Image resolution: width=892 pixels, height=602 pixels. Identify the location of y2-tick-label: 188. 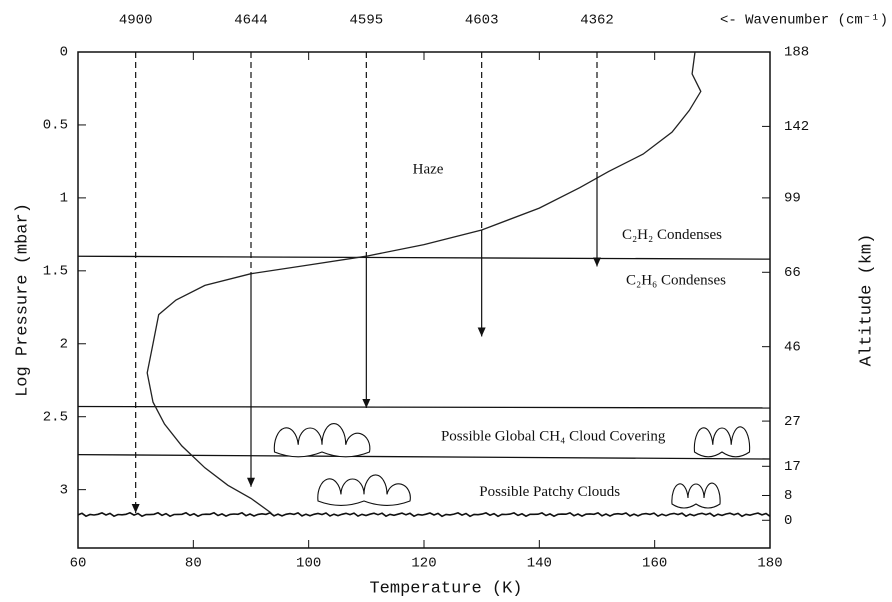
(796, 53).